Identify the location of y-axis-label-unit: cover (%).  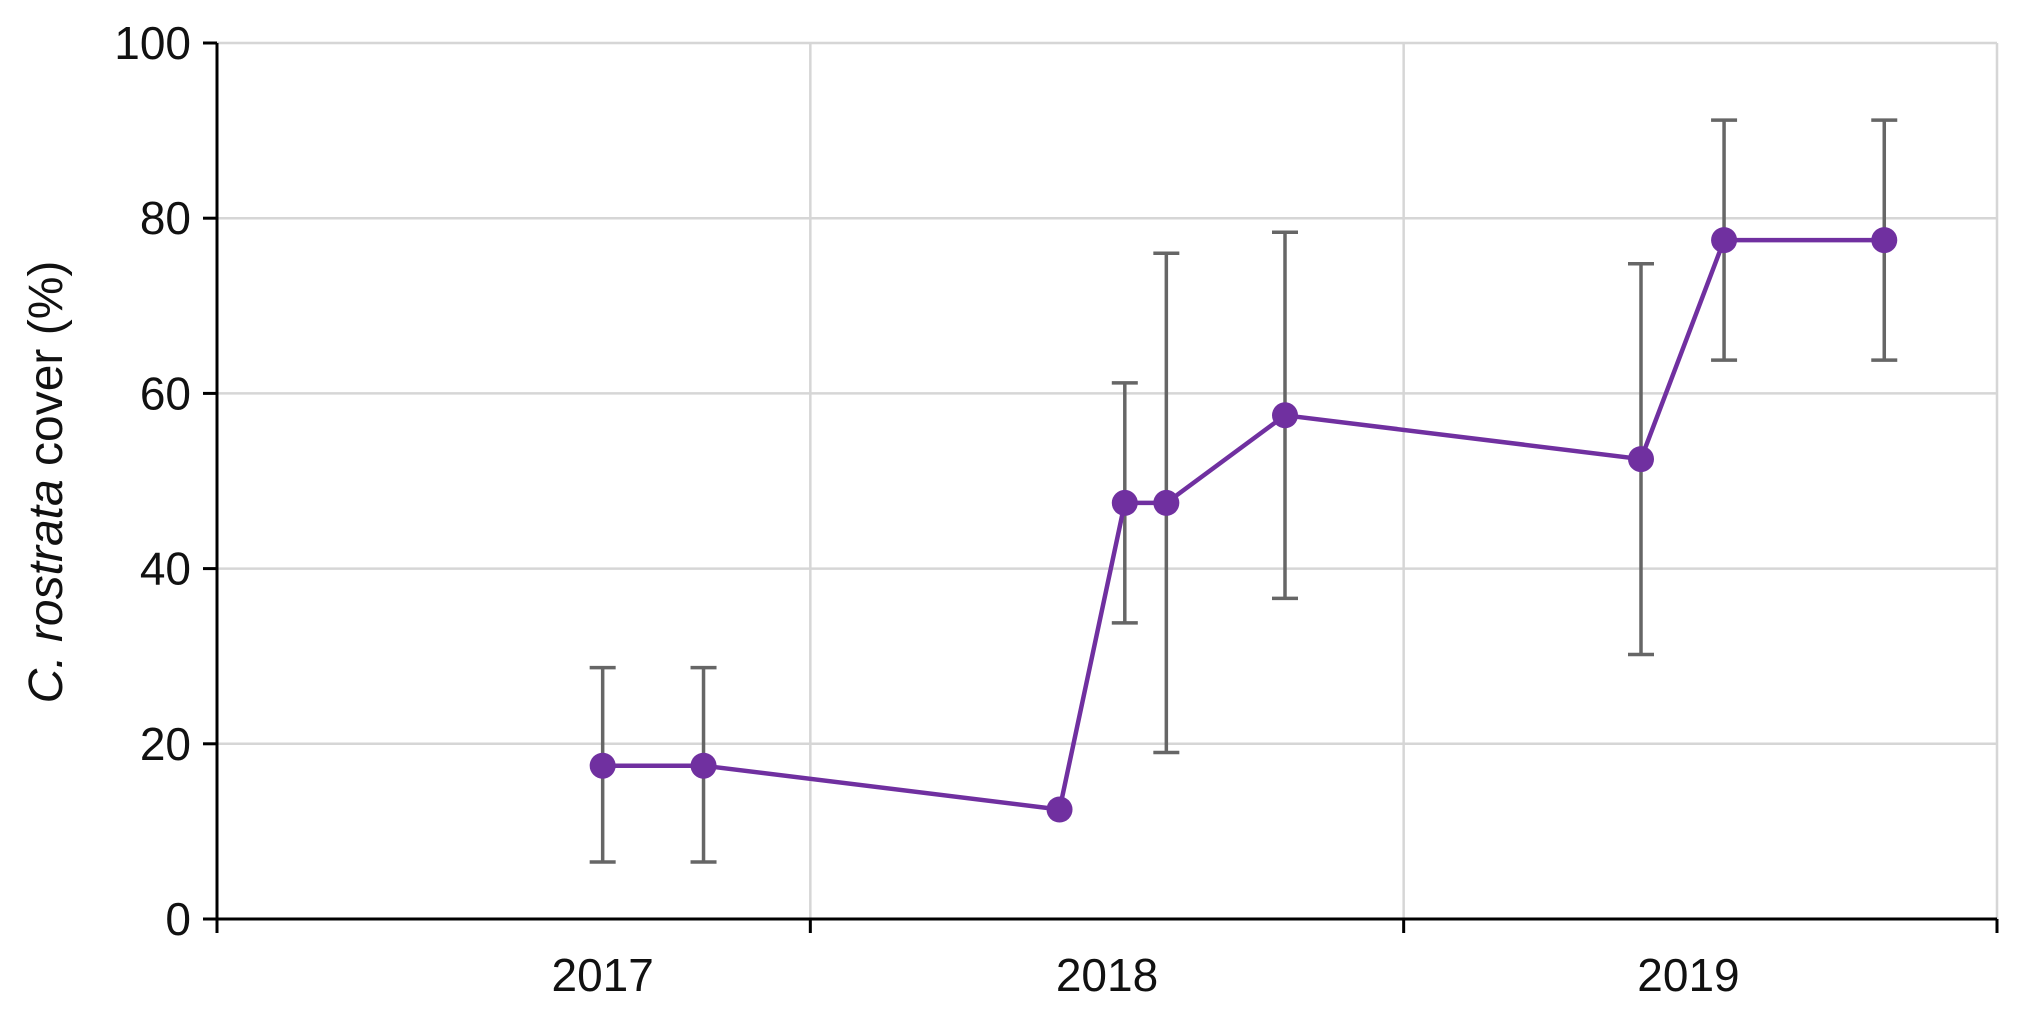
(46, 370).